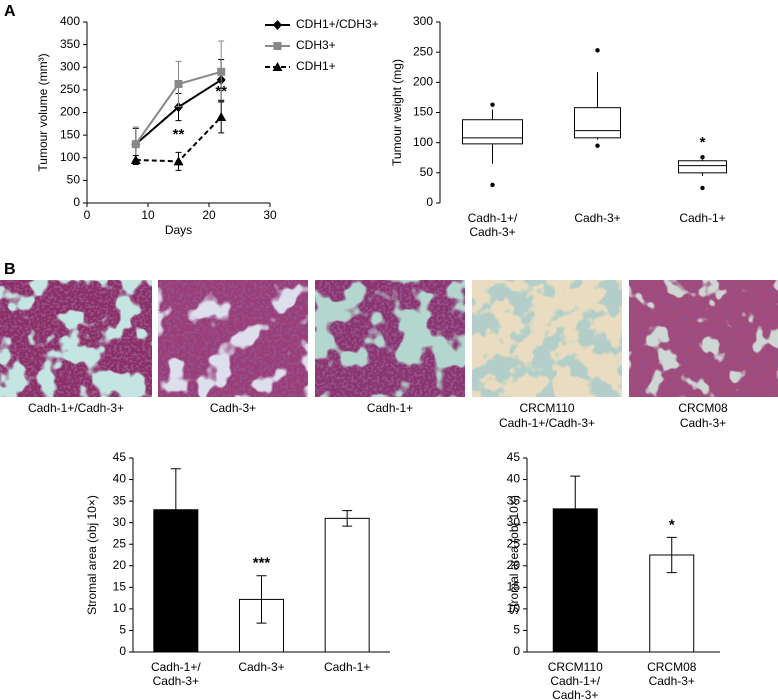 The image size is (778, 700). What do you see at coordinates (262, 563) in the screenshot?
I see `annotation: ***` at bounding box center [262, 563].